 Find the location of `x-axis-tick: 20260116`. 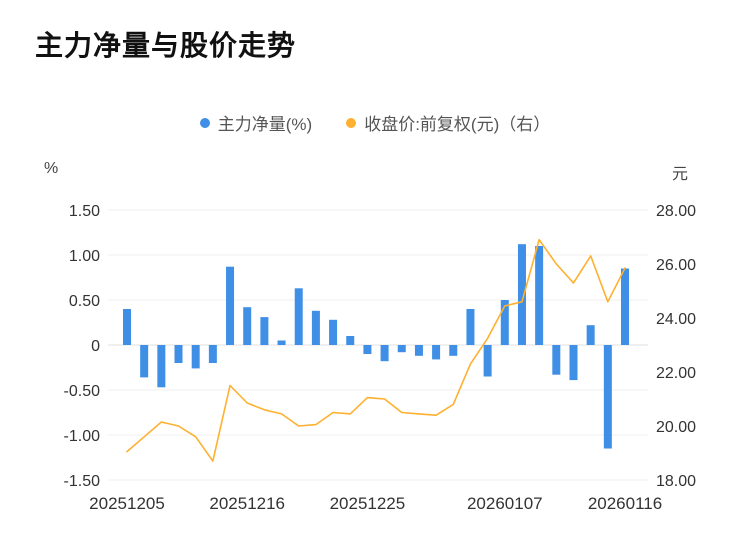

x-axis-tick: 20260116 is located at coordinates (625, 503).